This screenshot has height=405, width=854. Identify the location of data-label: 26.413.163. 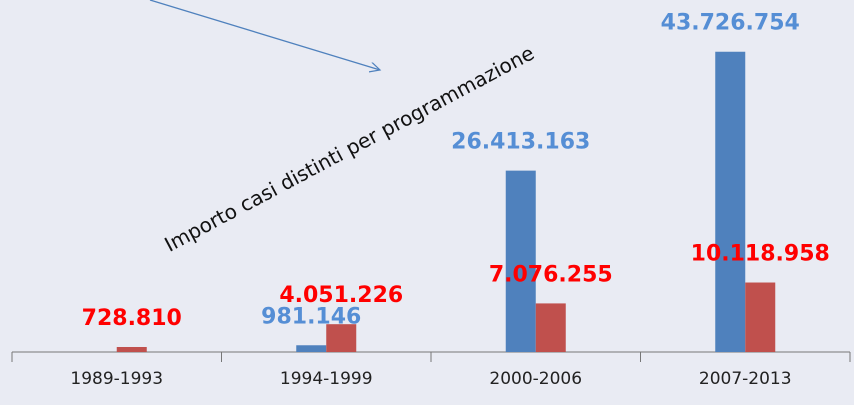
(520, 142).